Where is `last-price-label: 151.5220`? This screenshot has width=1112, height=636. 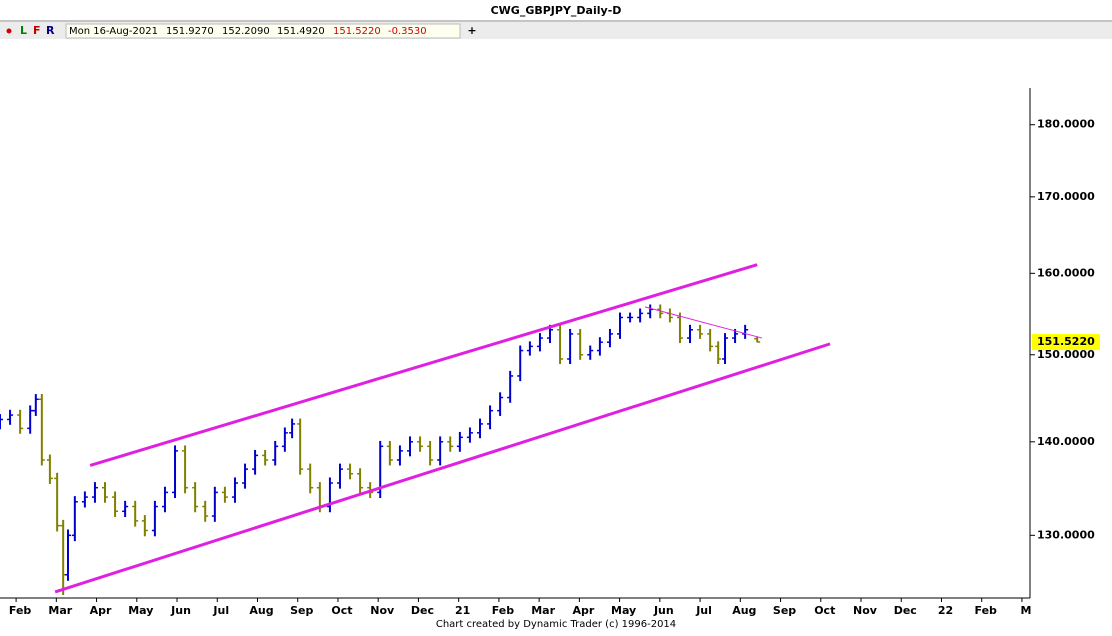 last-price-label: 151.5220 is located at coordinates (1066, 341).